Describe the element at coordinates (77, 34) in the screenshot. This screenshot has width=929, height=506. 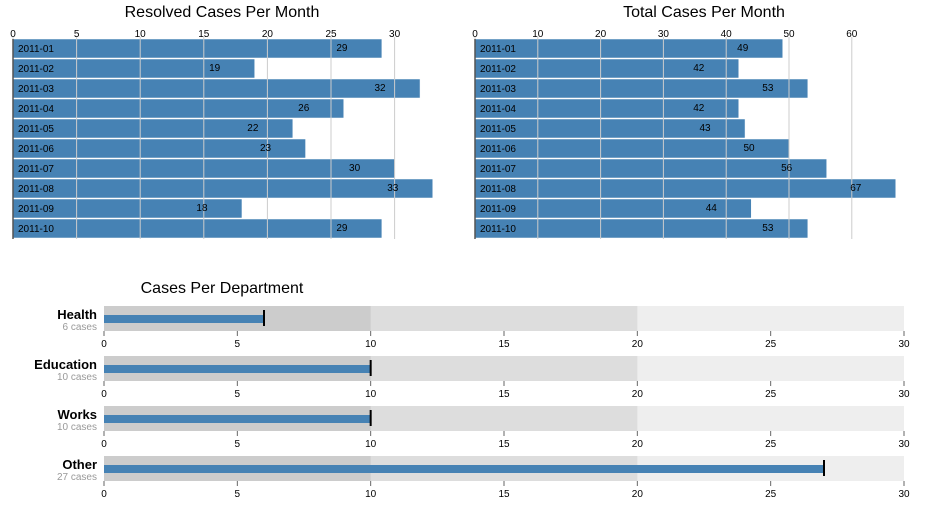
I see `x-tick-label: 5` at that location.